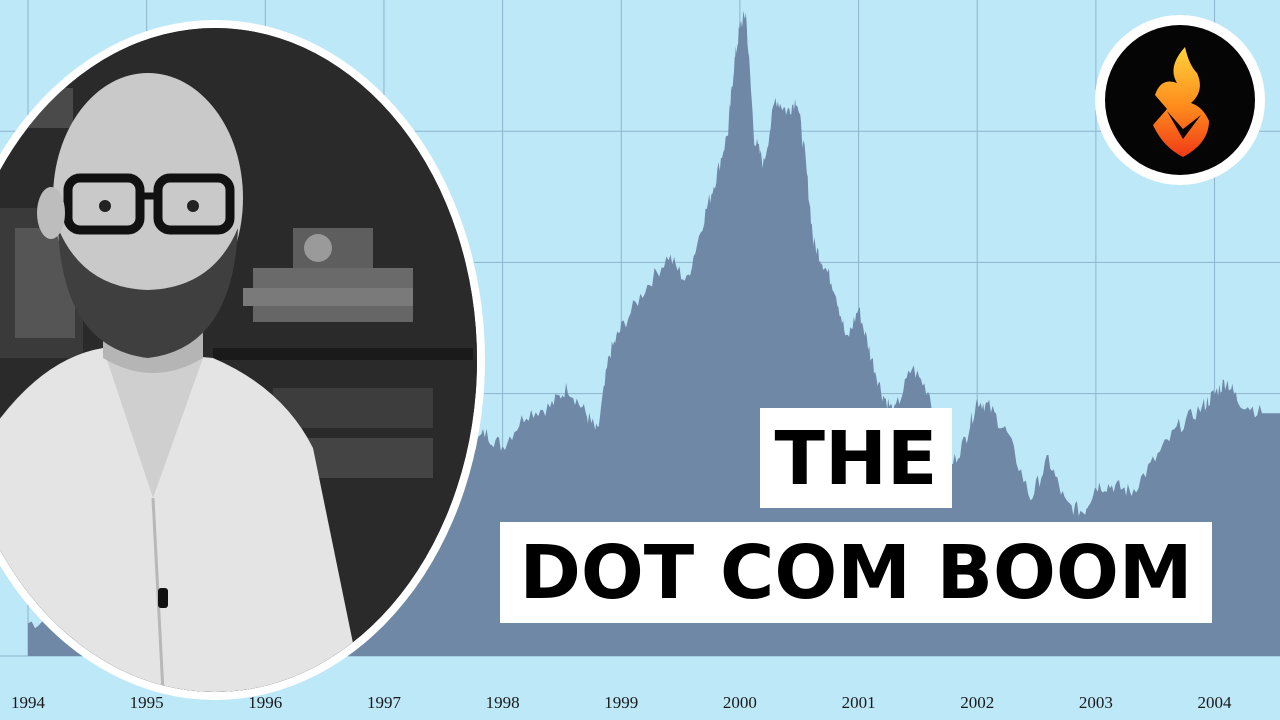 This screenshot has height=720, width=1280. I want to click on x-tick-label-1998: 1998, so click(503, 702).